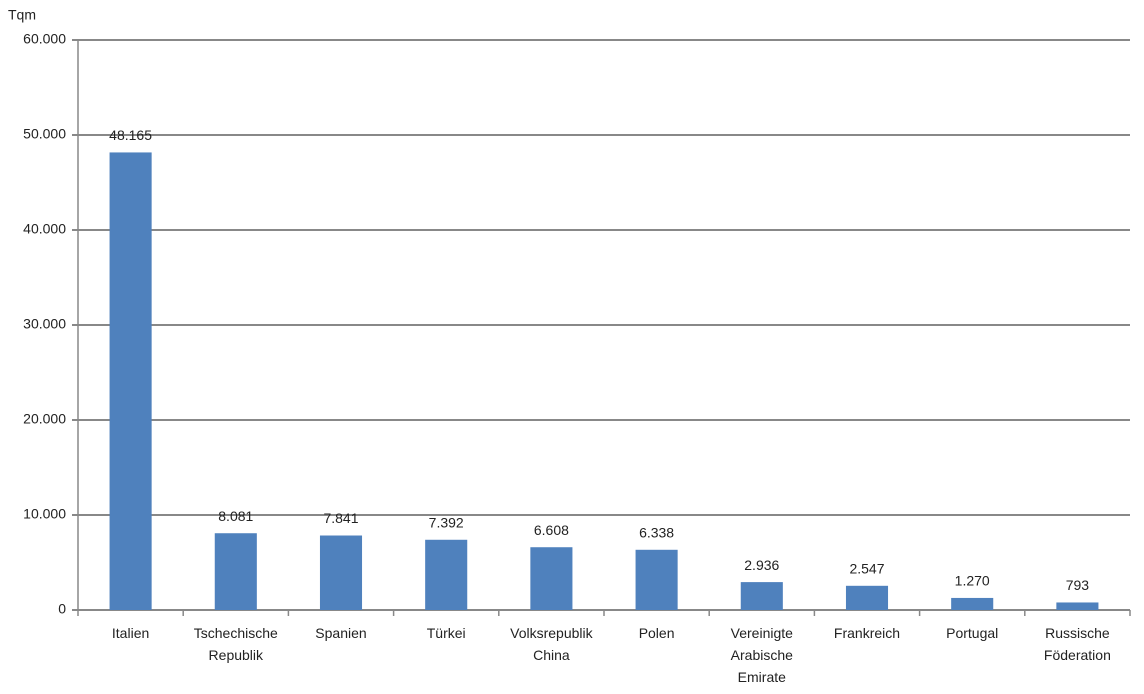 This screenshot has width=1144, height=694. I want to click on y-tick-label: 50.000, so click(44, 134).